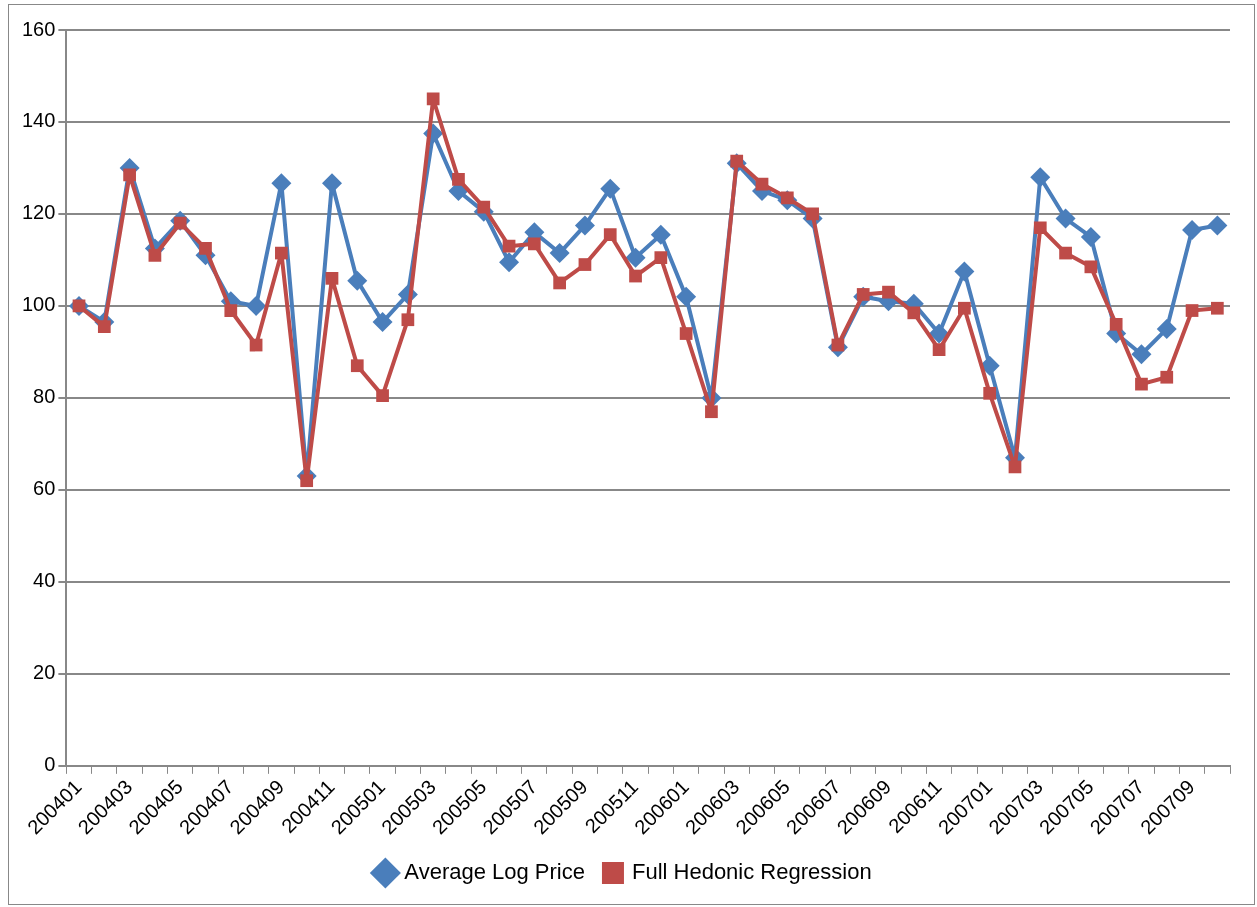  I want to click on legend-label: Average Log Price, so click(494, 872).